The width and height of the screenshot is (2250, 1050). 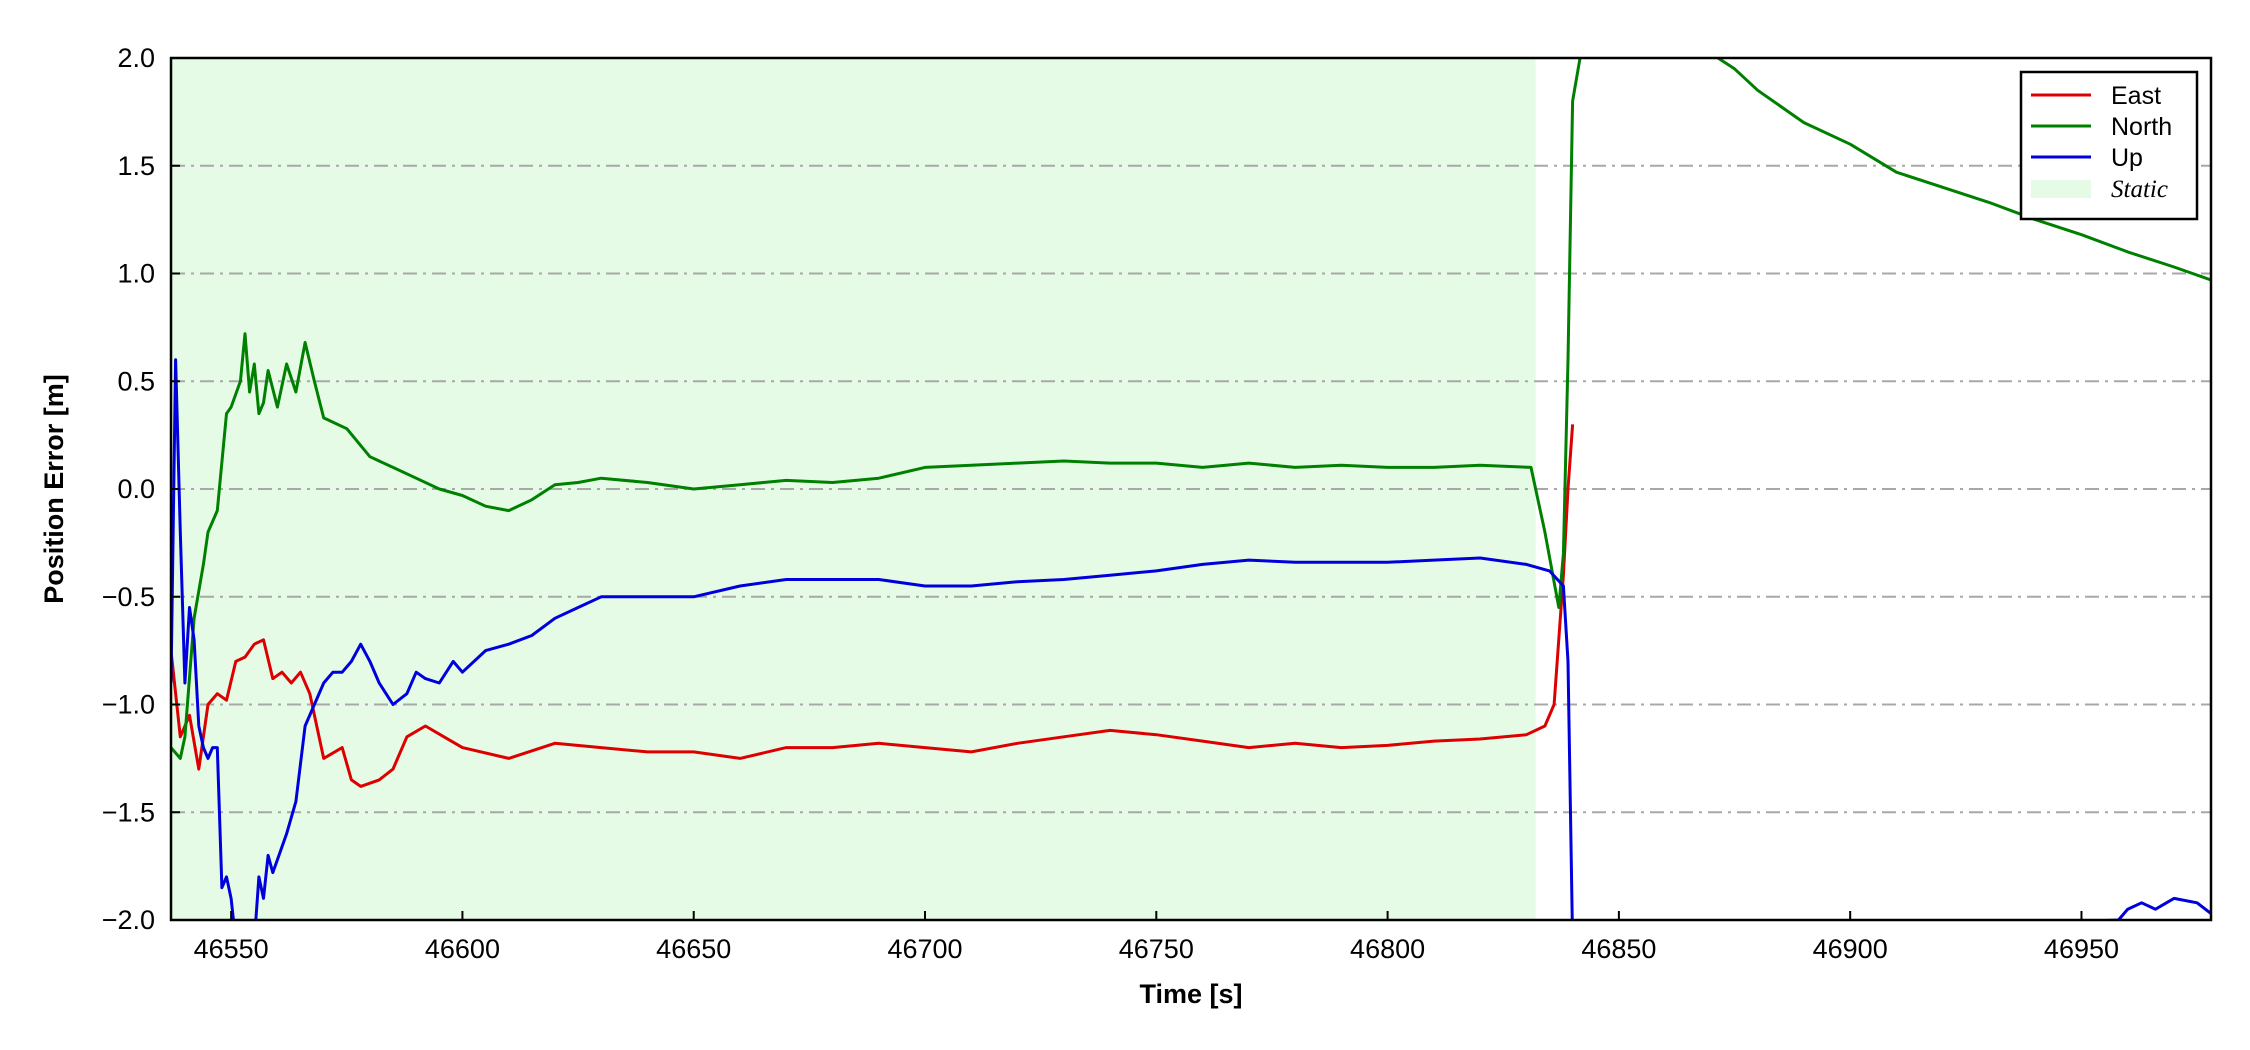 What do you see at coordinates (128, 597) in the screenshot?
I see `y-tick-label: −0.5` at bounding box center [128, 597].